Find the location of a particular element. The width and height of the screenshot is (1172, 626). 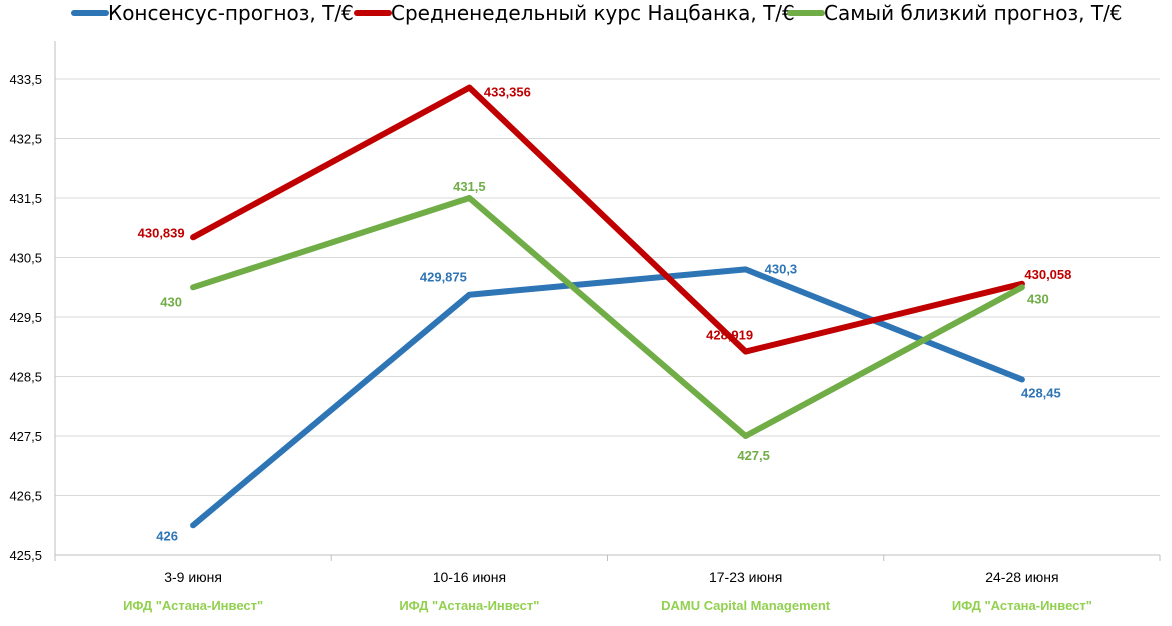

y-tick-label: 430,5 is located at coordinates (25, 258).